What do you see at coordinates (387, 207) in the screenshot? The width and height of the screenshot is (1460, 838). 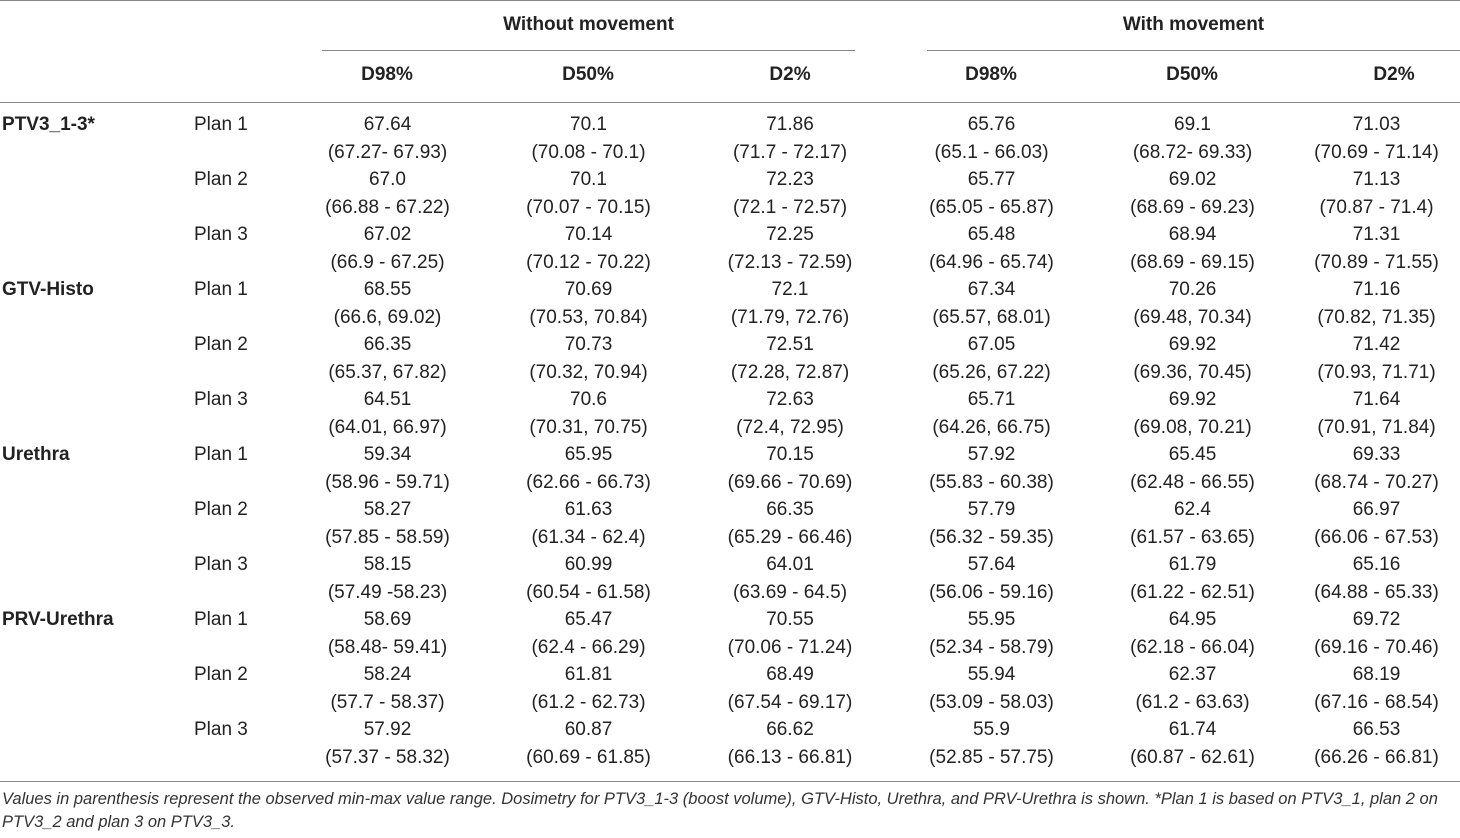 I see `dose-range: (66.88 - 67.22)` at bounding box center [387, 207].